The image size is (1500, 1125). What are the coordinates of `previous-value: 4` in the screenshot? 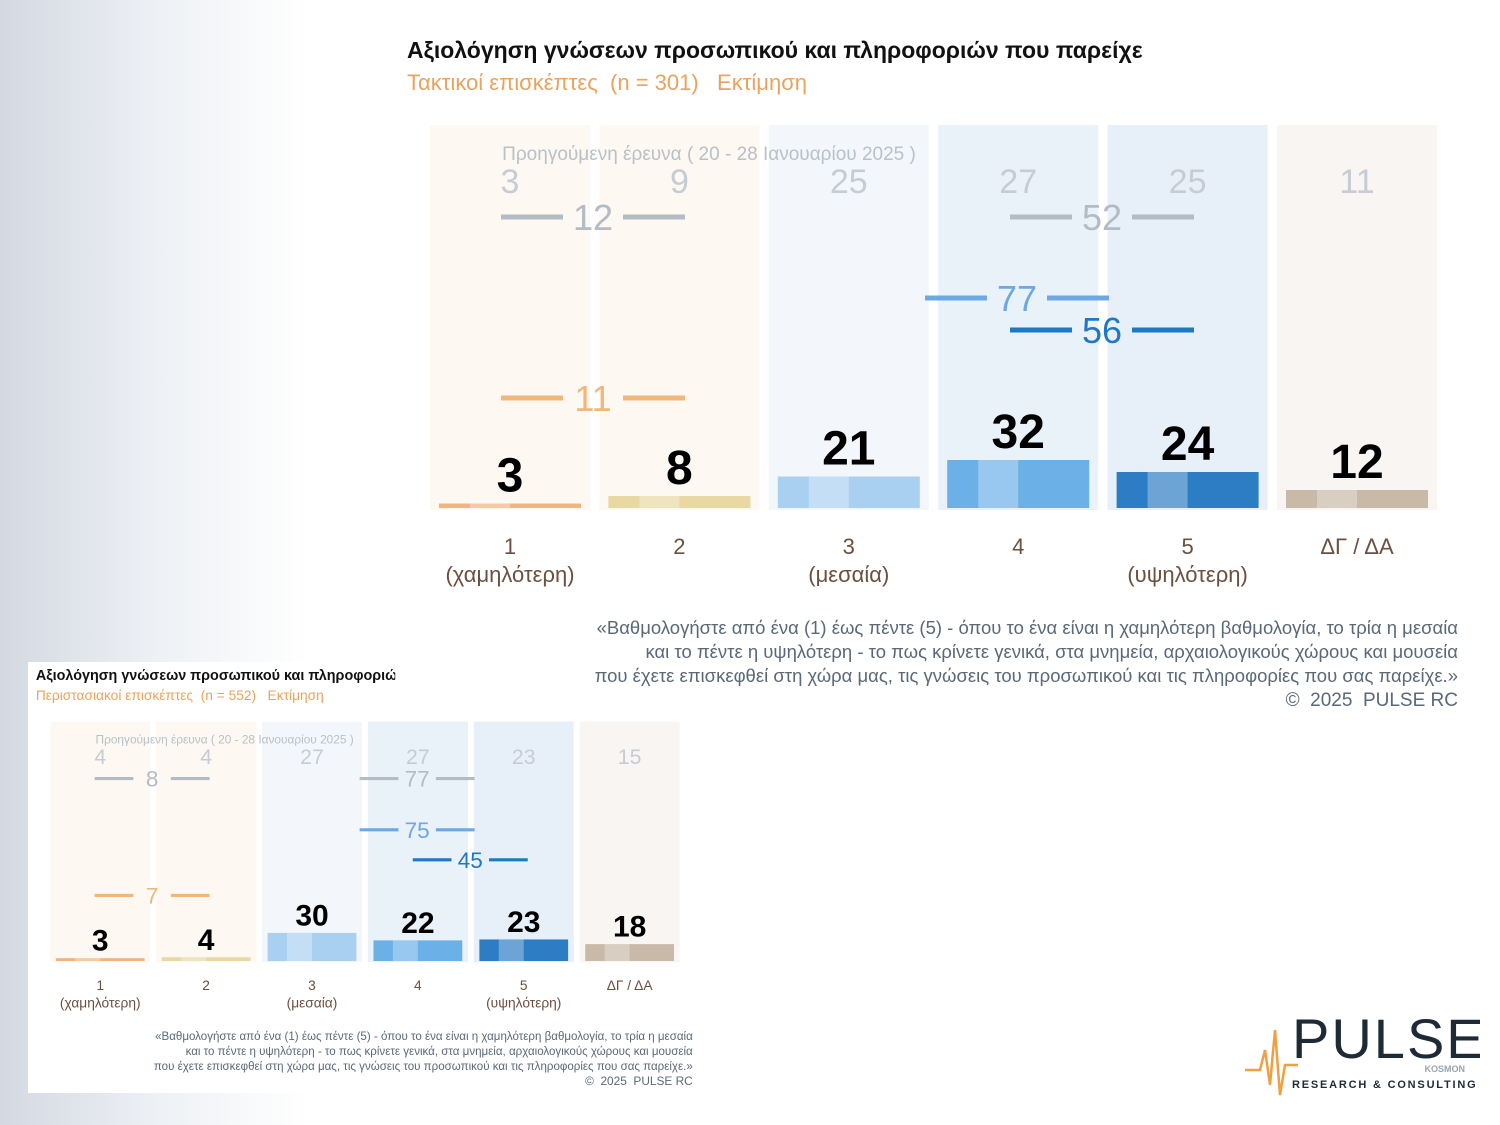 It's located at (206, 758).